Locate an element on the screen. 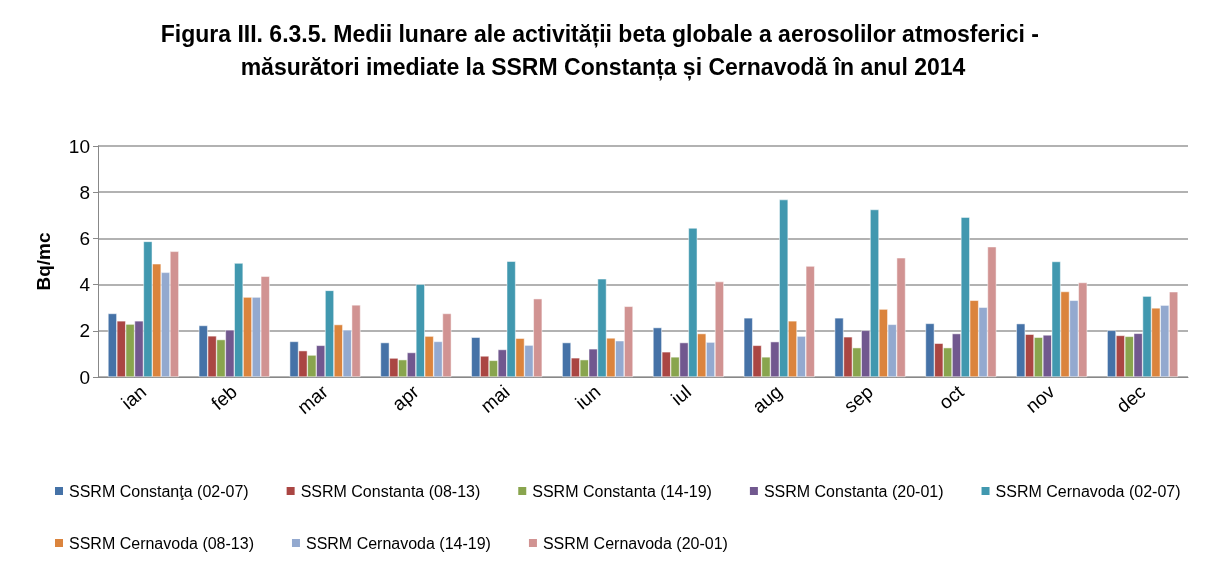 The image size is (1208, 568). x-tick-label: aug is located at coordinates (767, 399).